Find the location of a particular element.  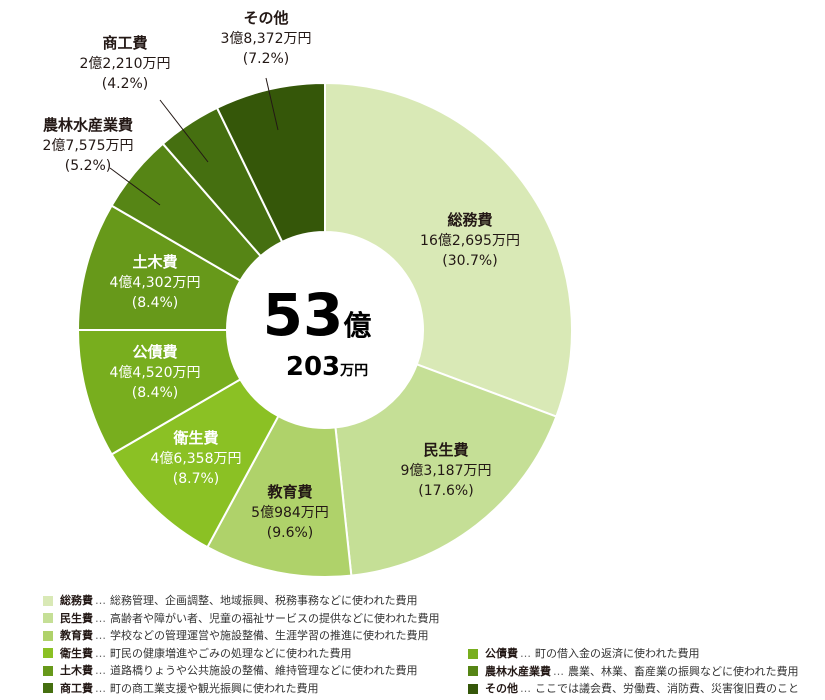

legend-name: 土木費 is located at coordinates (76, 671).